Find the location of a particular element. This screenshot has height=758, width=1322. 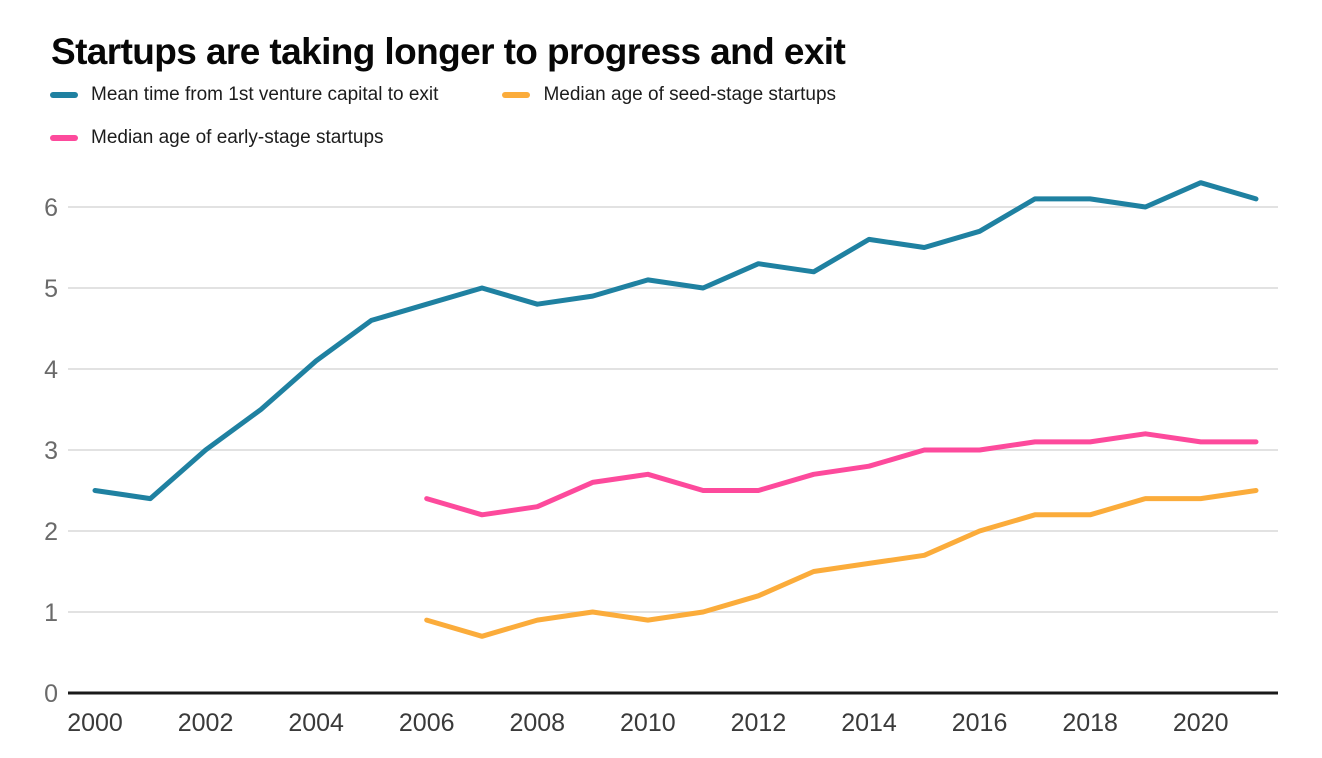

legend-item-early-stage-age: Median age of early-stage startups is located at coordinates (217, 138).